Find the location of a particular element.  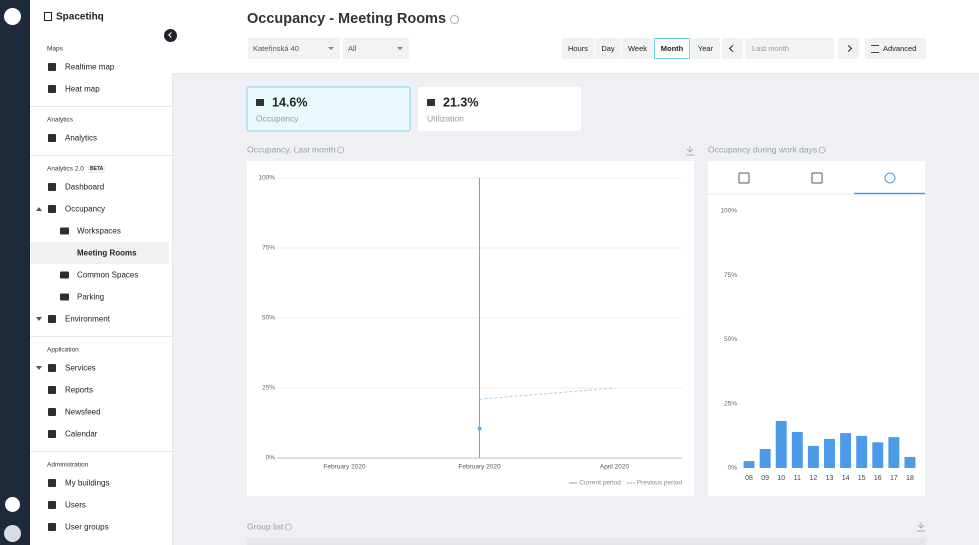

filter-select: All is located at coordinates (376, 48).